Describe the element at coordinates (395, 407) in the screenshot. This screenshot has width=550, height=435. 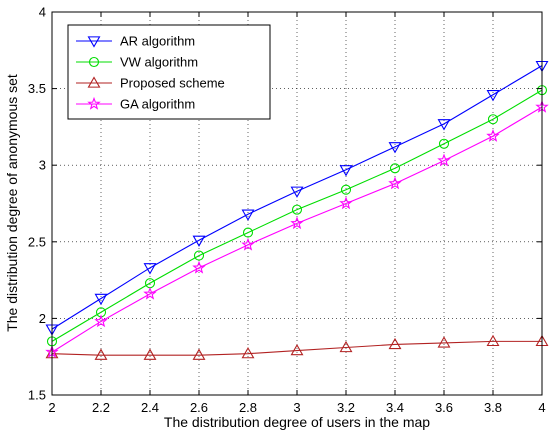
I see `x-tick-label: 3.4` at that location.